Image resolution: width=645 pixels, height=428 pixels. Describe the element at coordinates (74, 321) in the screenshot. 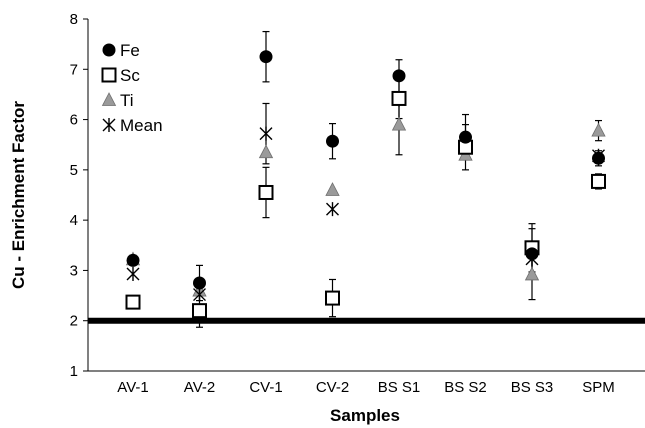

I see `y-tick-label: 2` at that location.